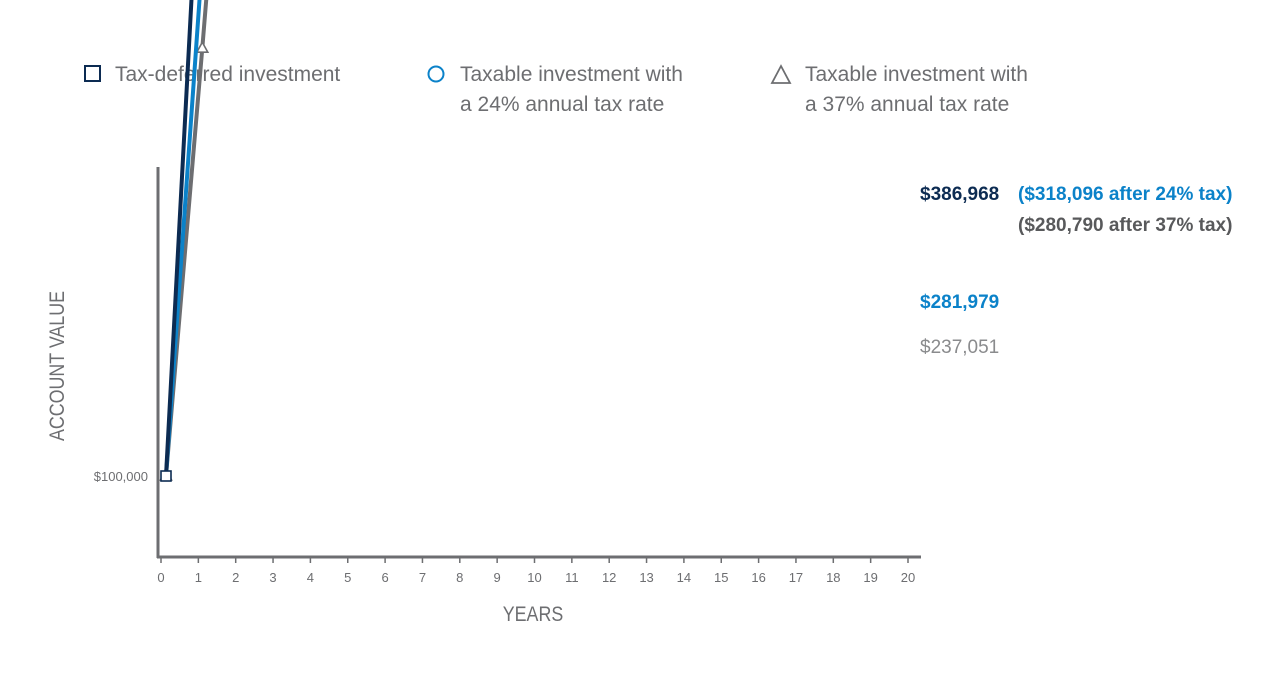 The width and height of the screenshot is (1280, 686). Describe the element at coordinates (571, 74) in the screenshot. I see `legend-label-taxable24-line1: Taxable investment with` at that location.